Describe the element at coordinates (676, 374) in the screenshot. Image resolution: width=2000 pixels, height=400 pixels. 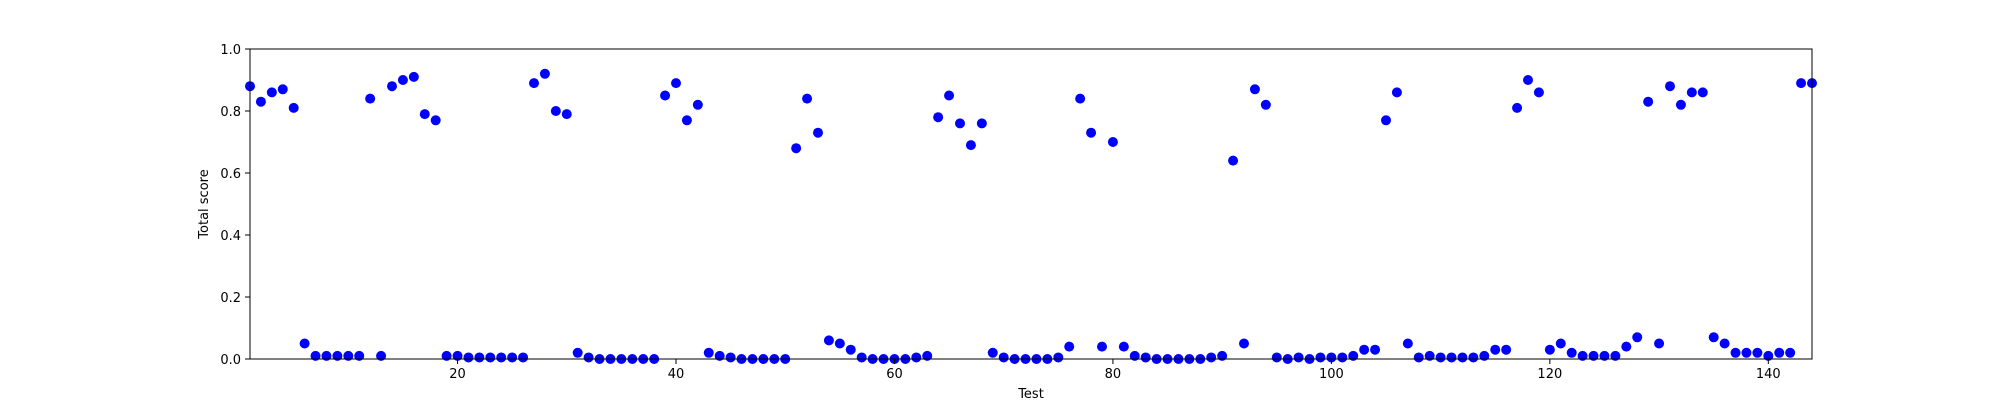
I see `x-tick-label: 40` at that location.